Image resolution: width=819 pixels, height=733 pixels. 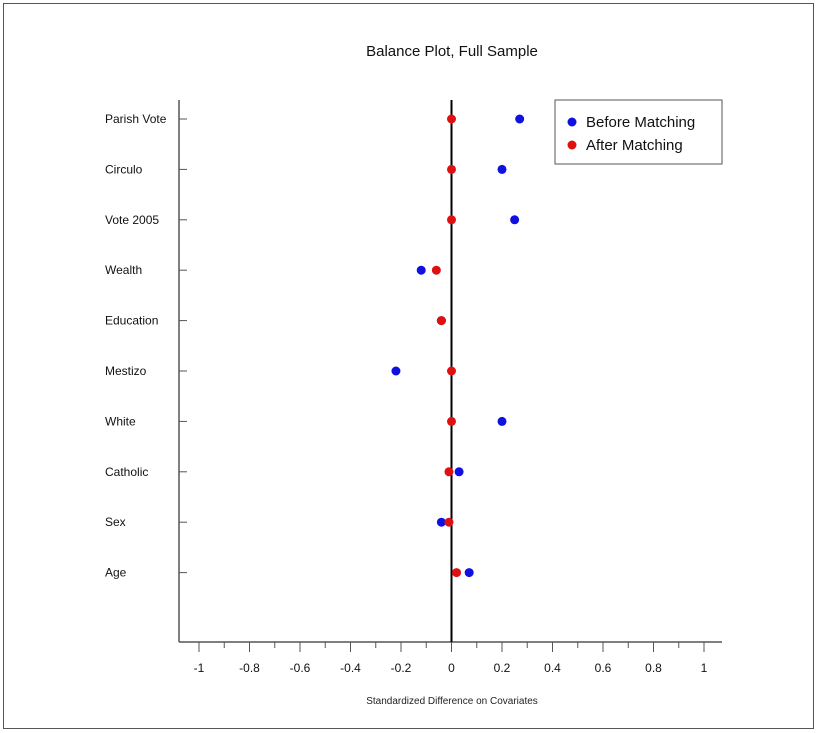 I want to click on chart-title: Balance Plot, Full Sample, so click(x=452, y=51).